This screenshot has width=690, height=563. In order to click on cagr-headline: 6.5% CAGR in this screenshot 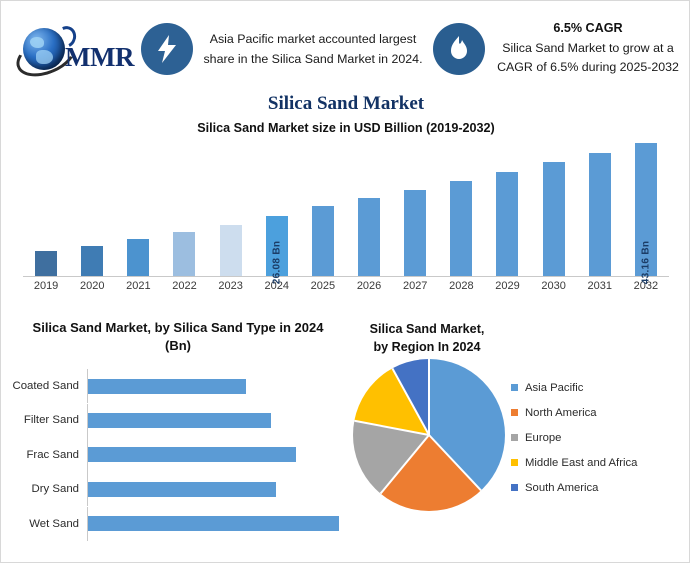, I will do `click(588, 27)`.